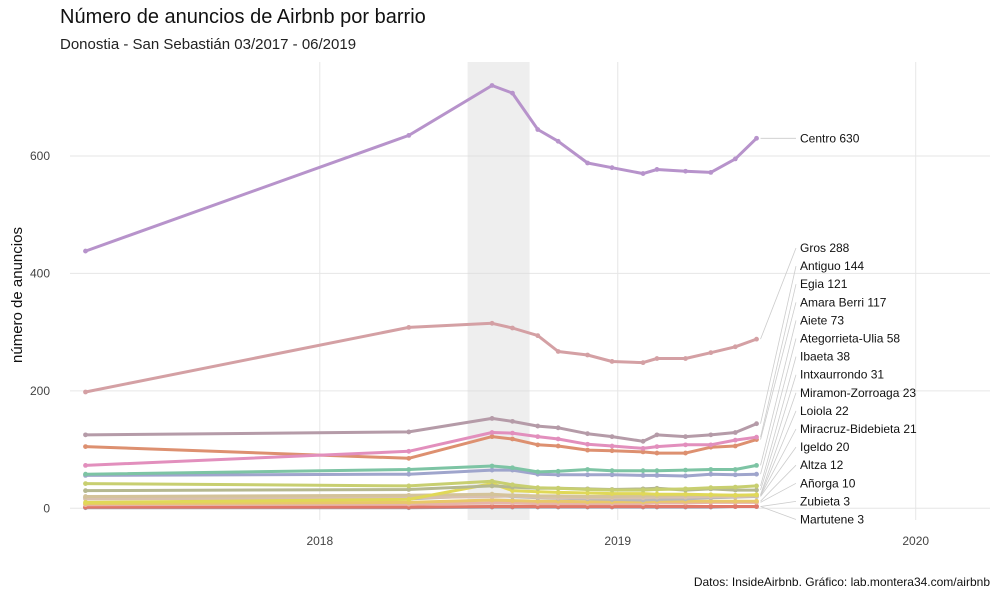  What do you see at coordinates (858, 429) in the screenshot?
I see `series-label: Miracruz-Bidebieta 21` at bounding box center [858, 429].